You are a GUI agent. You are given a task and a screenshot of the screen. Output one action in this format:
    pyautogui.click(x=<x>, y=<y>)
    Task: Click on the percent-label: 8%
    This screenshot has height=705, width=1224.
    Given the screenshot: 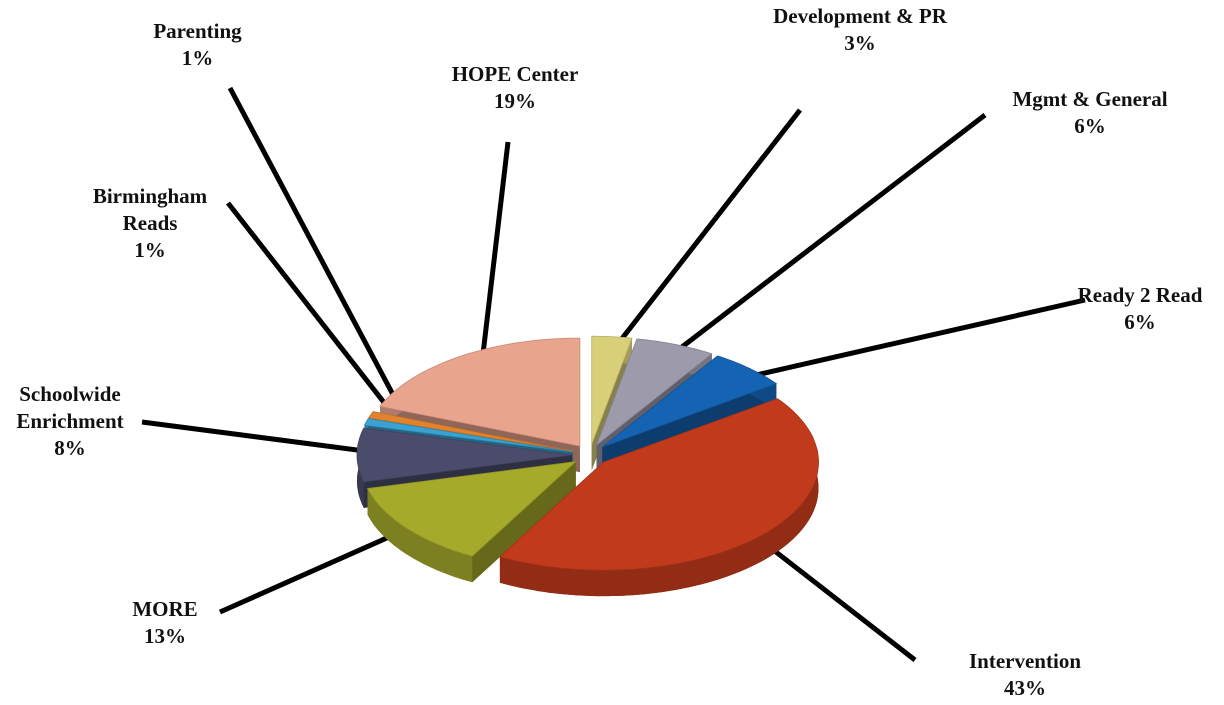 What is the action you would take?
    pyautogui.click(x=70, y=448)
    